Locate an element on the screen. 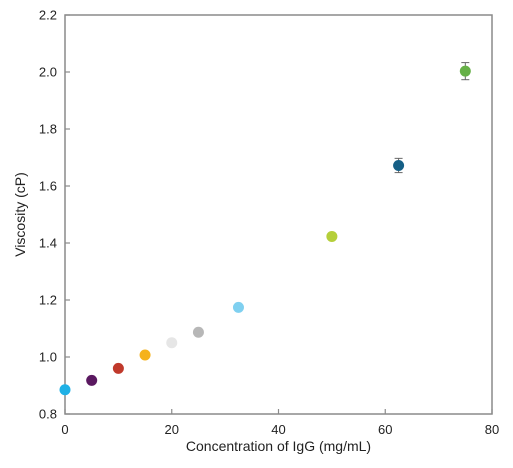 The height and width of the screenshot is (468, 513). x-tick-label: 60 is located at coordinates (385, 429).